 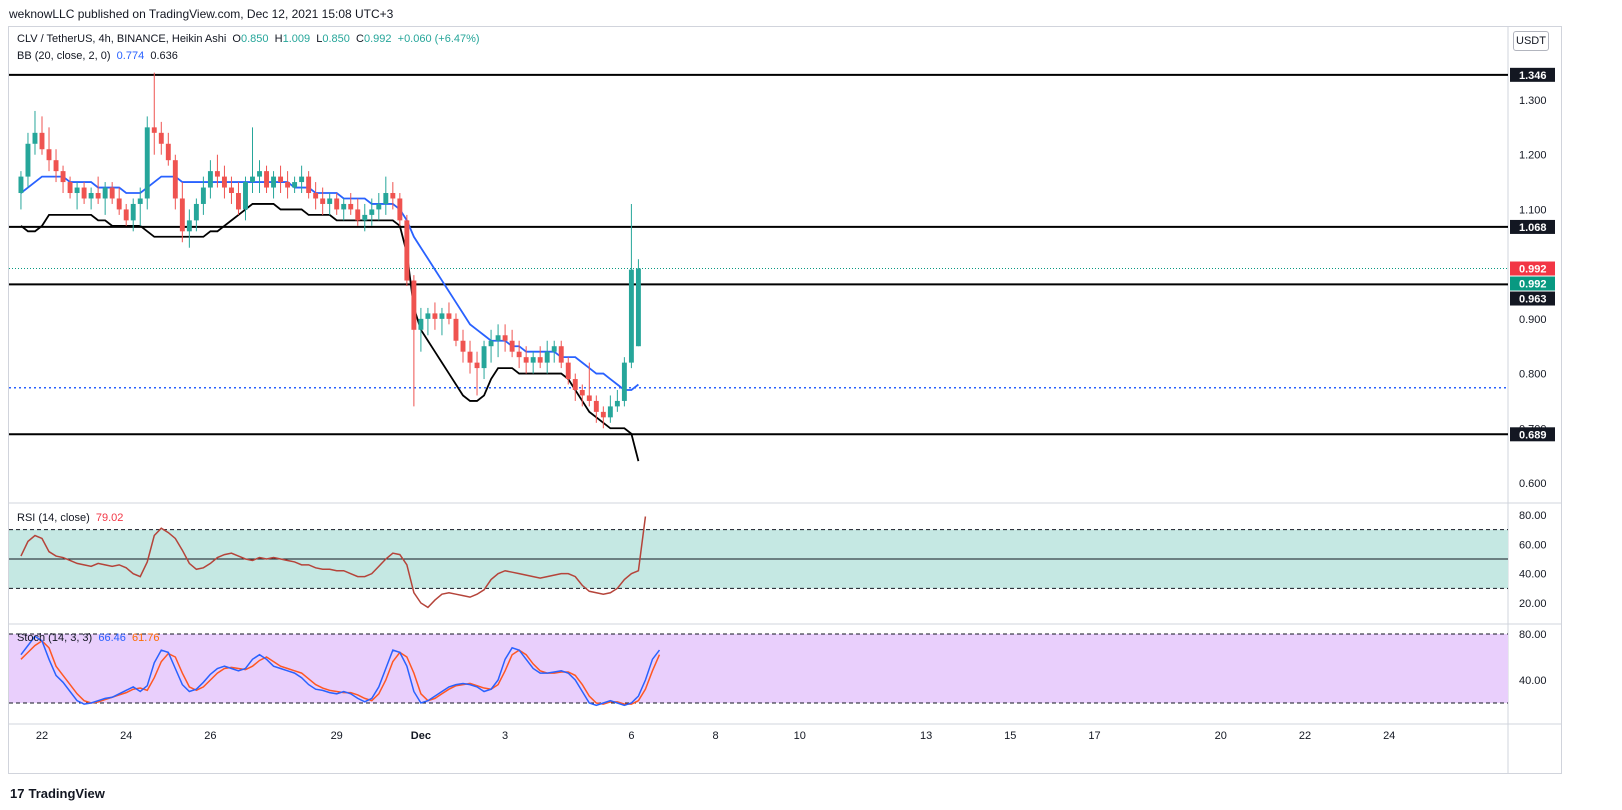 I want to click on time-tick-label: 13, so click(x=926, y=736).